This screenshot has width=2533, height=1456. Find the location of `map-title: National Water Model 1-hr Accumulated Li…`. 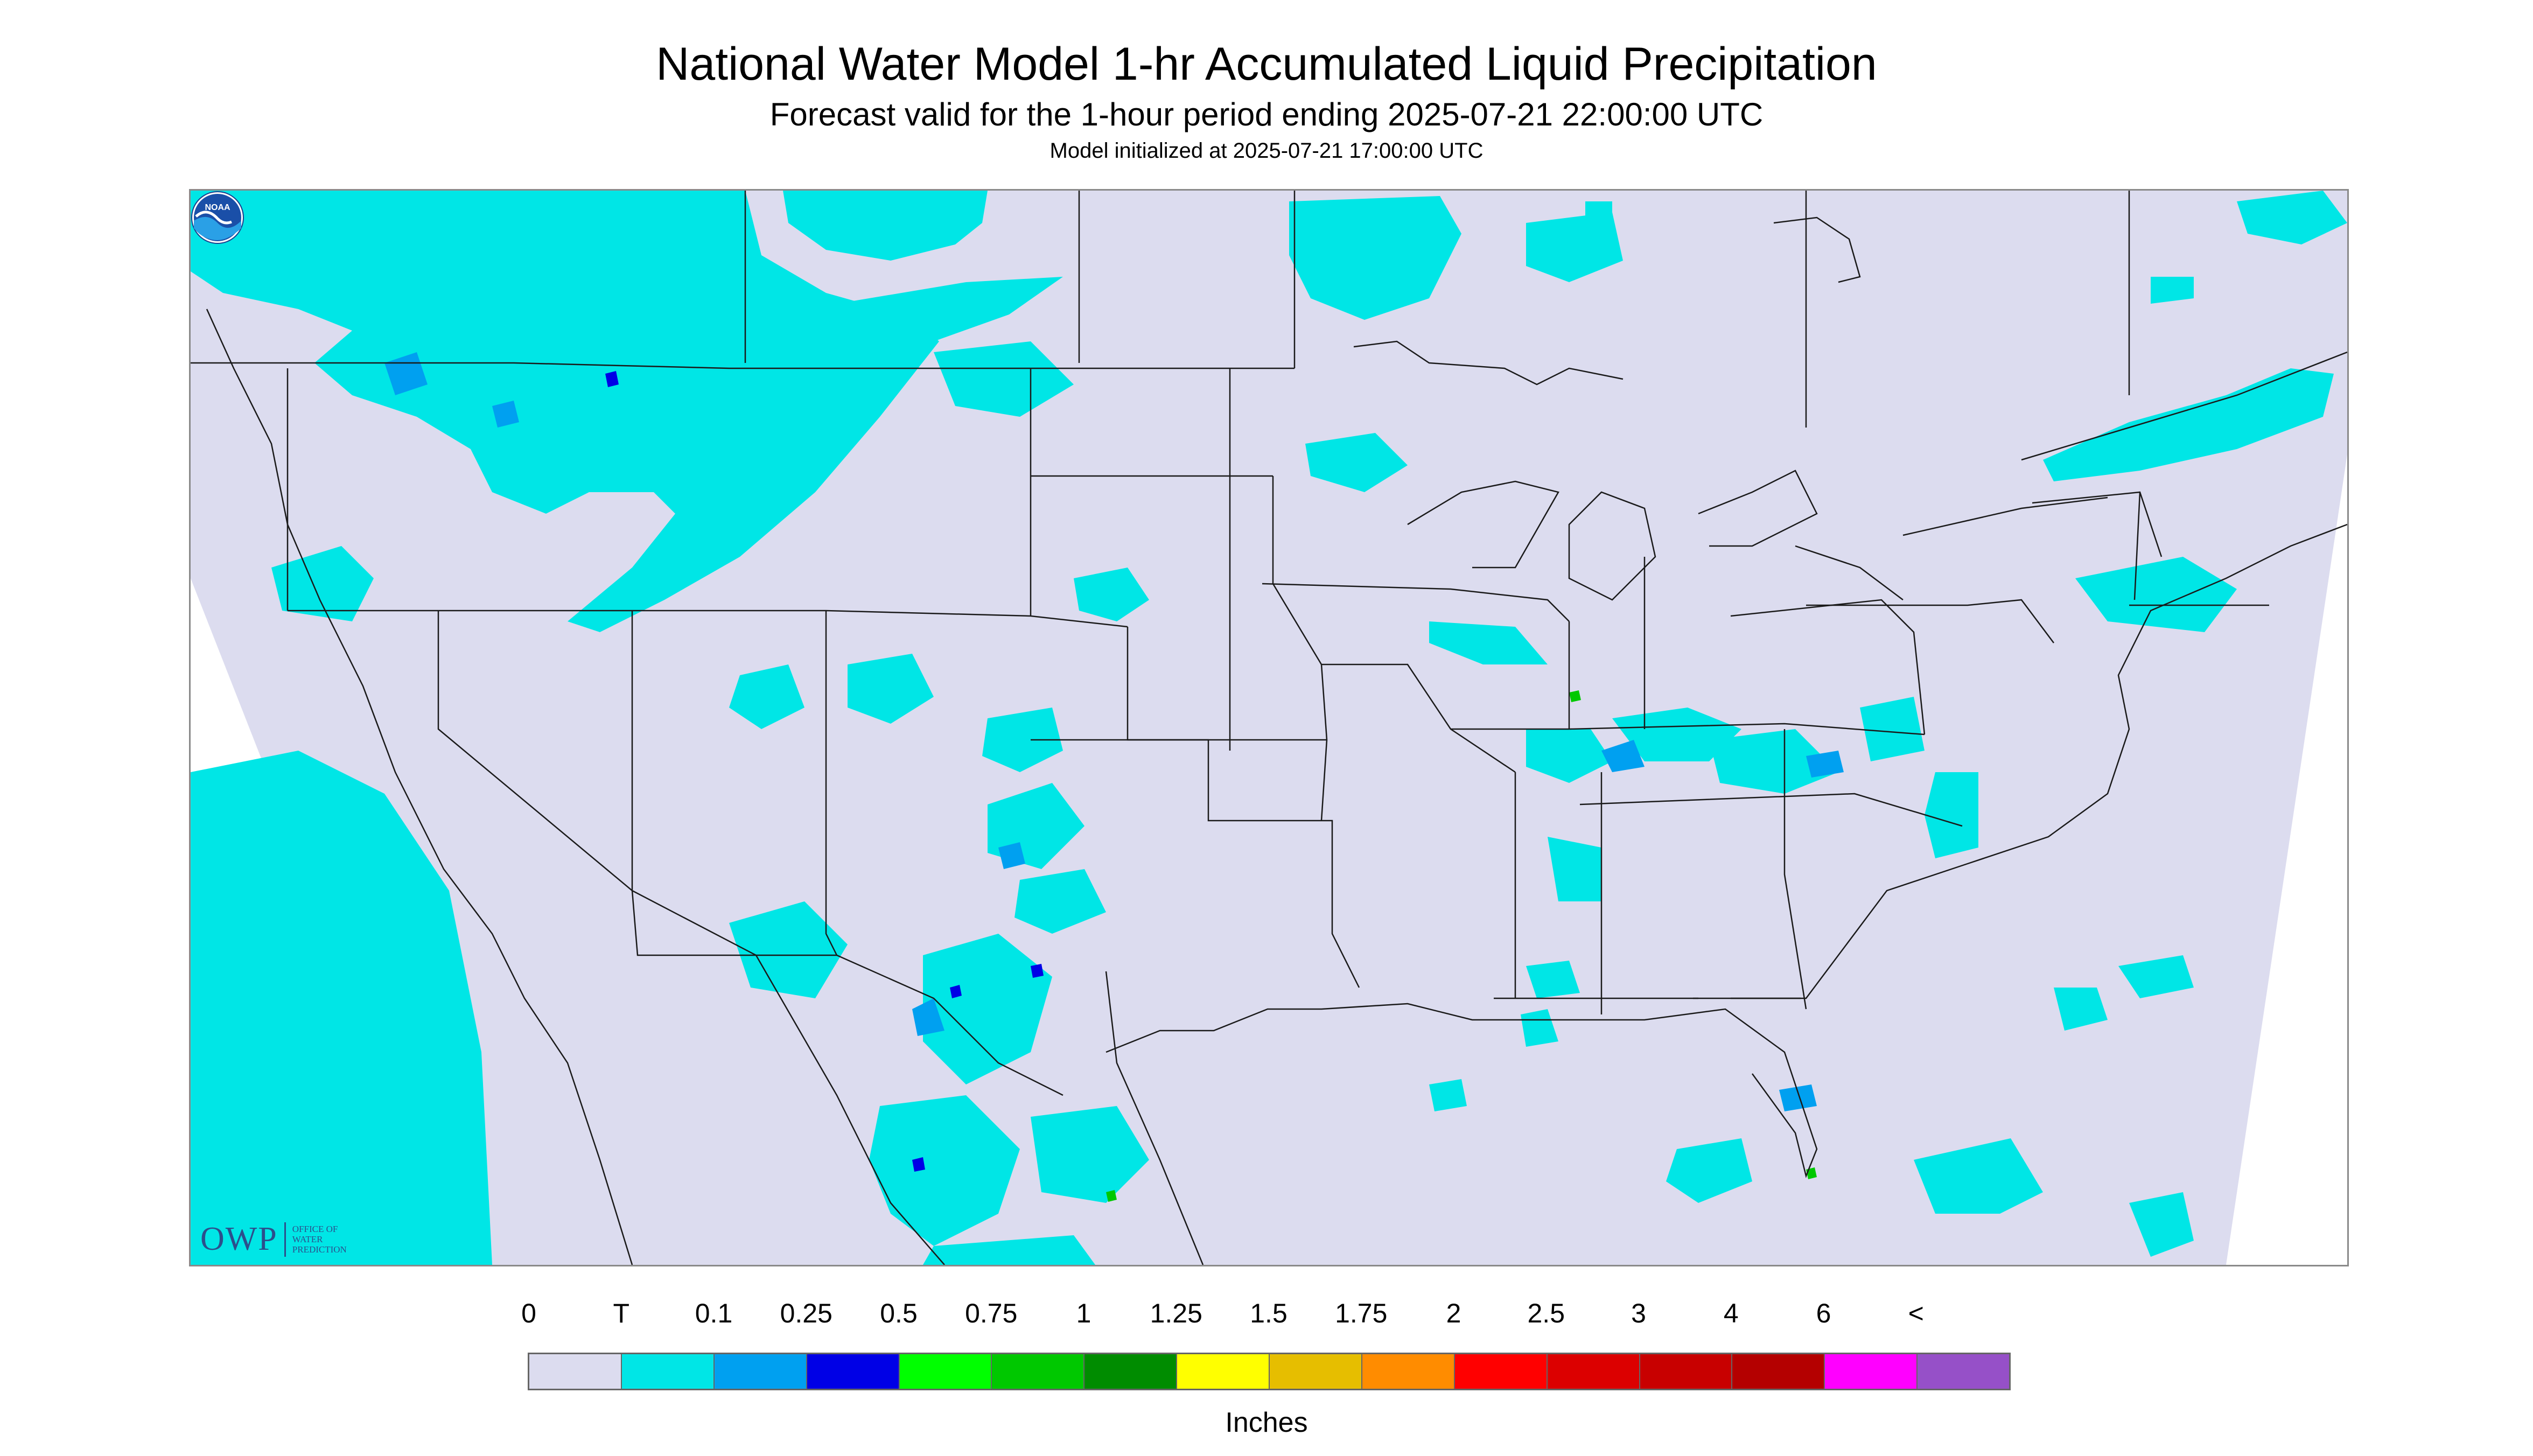

map-title: National Water Model 1-hr Accumulated Li… is located at coordinates (1266, 64).